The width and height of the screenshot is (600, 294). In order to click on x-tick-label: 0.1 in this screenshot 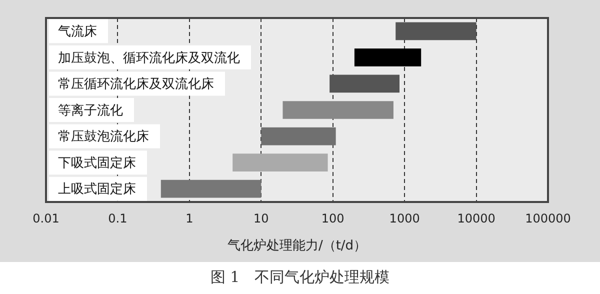, I will do `click(118, 218)`.